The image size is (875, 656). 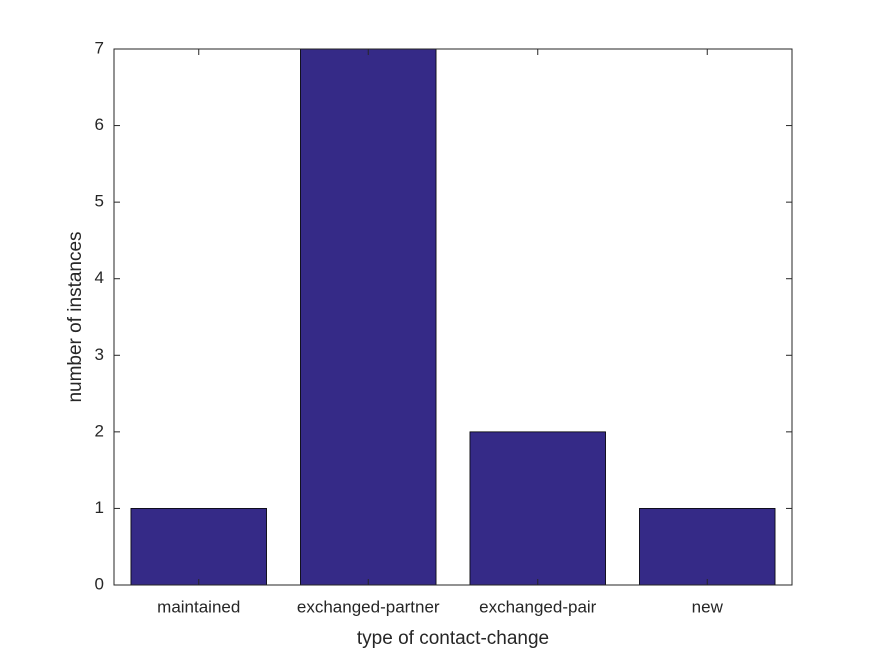 What do you see at coordinates (99, 201) in the screenshot?
I see `y-tick-label: 5` at bounding box center [99, 201].